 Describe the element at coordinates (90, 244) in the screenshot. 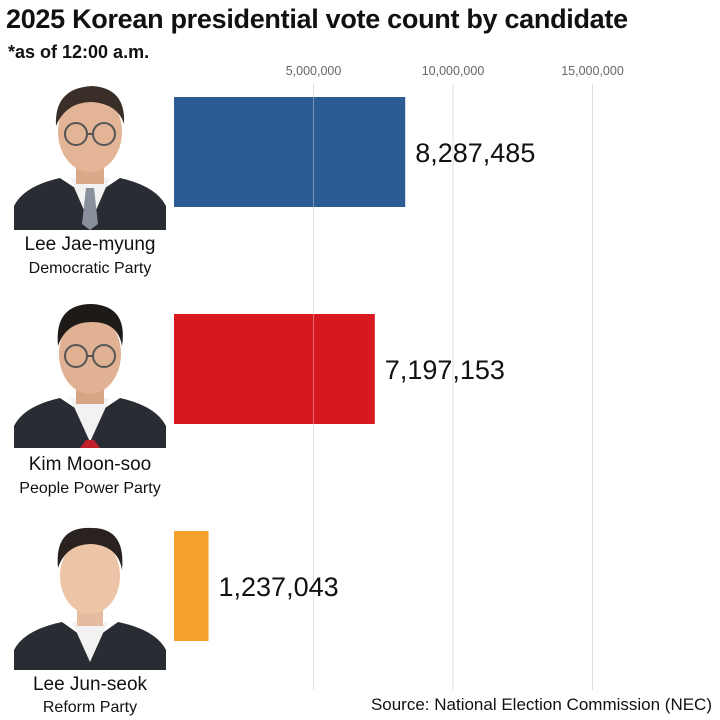

I see `candidate-name: Lee Jae-myung` at that location.